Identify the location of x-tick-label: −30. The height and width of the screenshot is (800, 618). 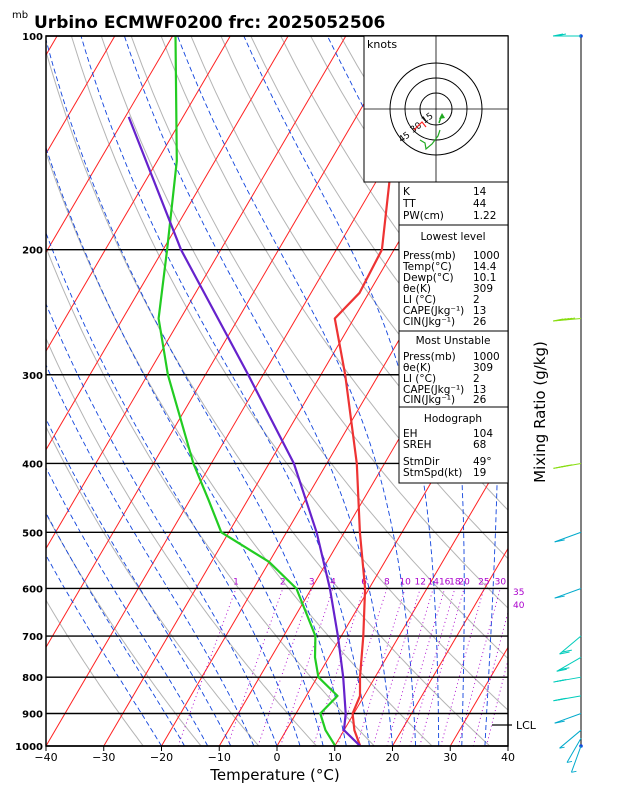
(103, 757).